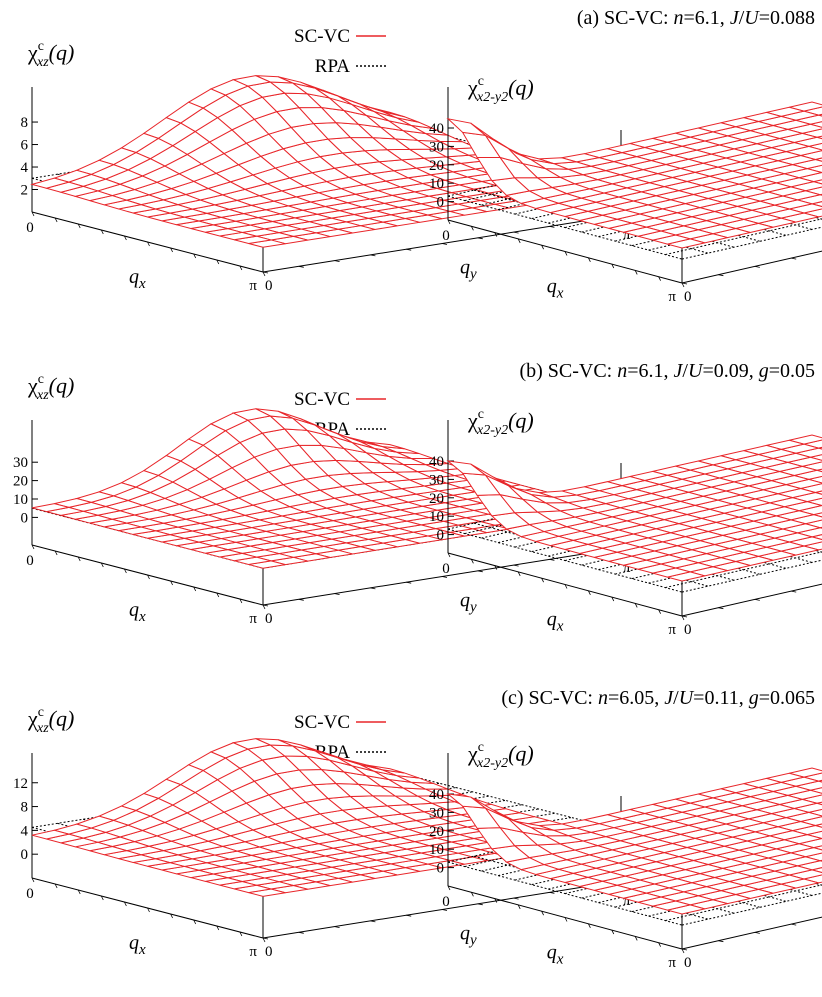 The width and height of the screenshot is (822, 997). Describe the element at coordinates (25, 146) in the screenshot. I see `z-tick-label: 6` at that location.